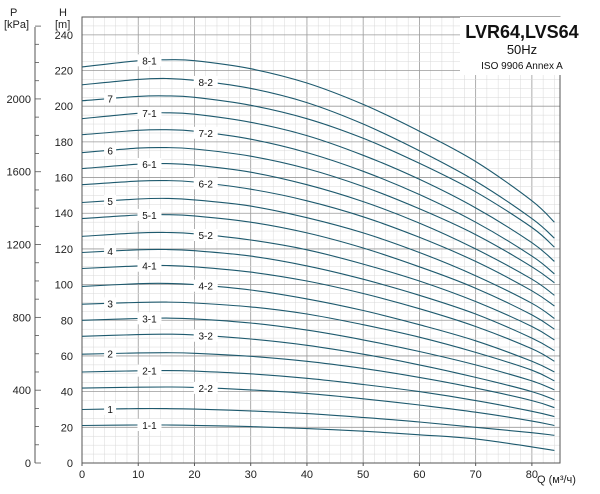  What do you see at coordinates (149, 372) in the screenshot?
I see `series-label-2-1: 2-1` at bounding box center [149, 372].